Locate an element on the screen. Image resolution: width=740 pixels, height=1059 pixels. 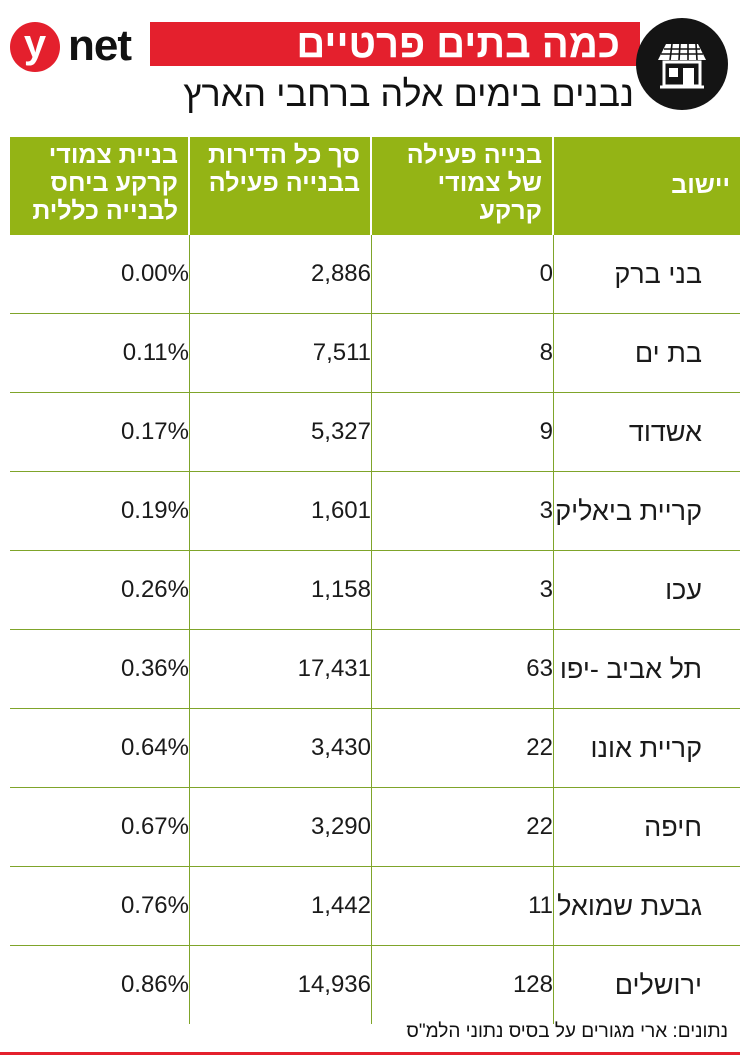
ratio-cell-text: 0.19% is located at coordinates (154, 510).